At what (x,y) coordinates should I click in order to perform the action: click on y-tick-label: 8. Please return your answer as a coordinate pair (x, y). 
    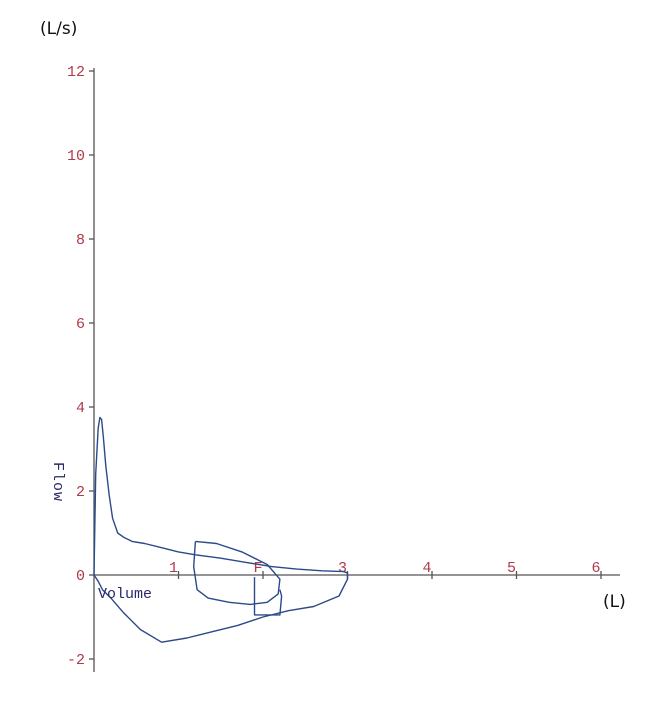
    Looking at the image, I should click on (80, 240).